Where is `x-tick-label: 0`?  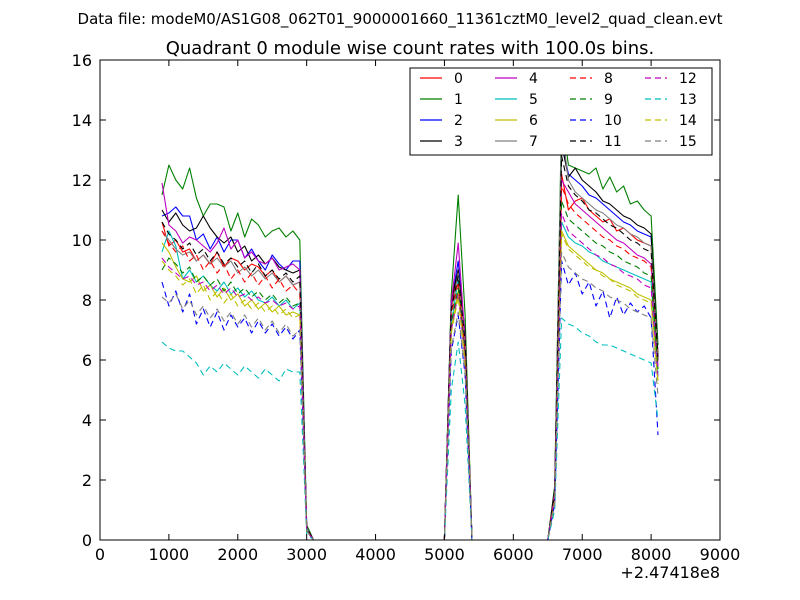
x-tick-label: 0 is located at coordinates (100, 554).